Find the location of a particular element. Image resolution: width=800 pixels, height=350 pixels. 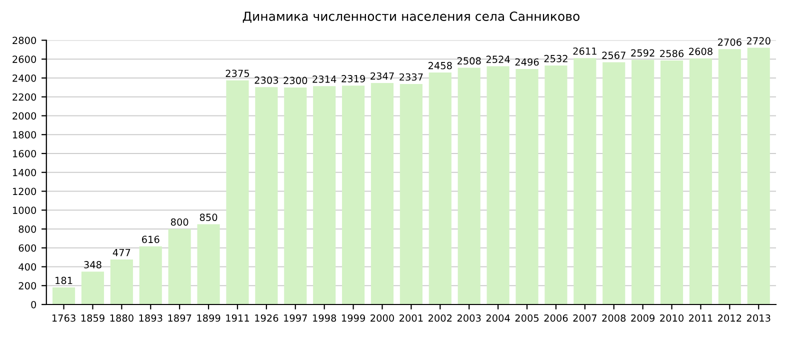

x-tick-label: 1997 is located at coordinates (295, 318).